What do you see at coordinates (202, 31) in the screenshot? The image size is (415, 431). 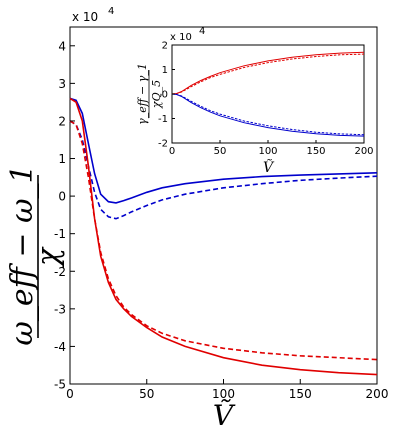 I see `inset-exponent-power: 4` at bounding box center [202, 31].